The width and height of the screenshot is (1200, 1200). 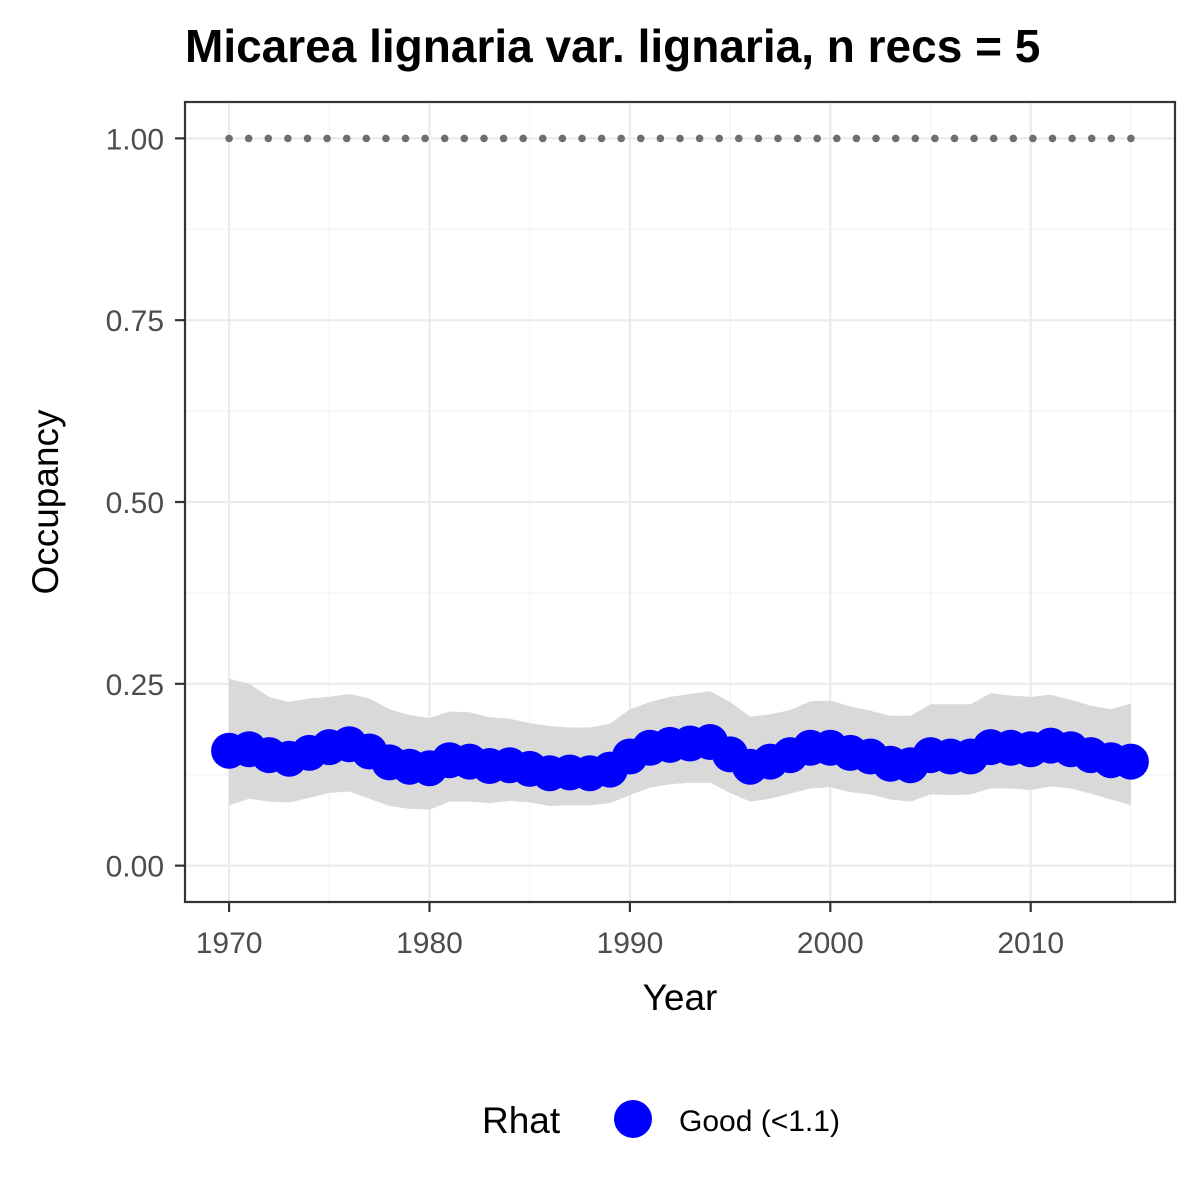 What do you see at coordinates (1130, 761) in the screenshot?
I see `occupancy-point` at bounding box center [1130, 761].